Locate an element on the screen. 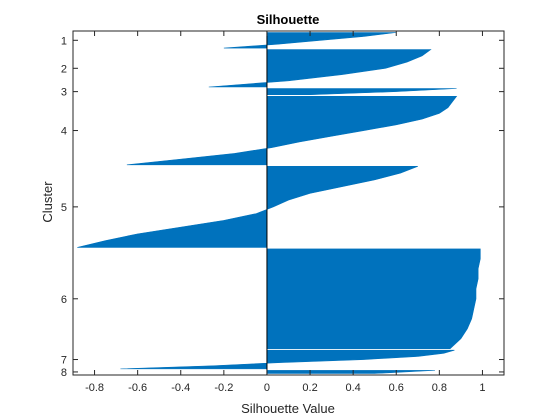 The image size is (560, 420). x-tick-label: 0 is located at coordinates (267, 388).